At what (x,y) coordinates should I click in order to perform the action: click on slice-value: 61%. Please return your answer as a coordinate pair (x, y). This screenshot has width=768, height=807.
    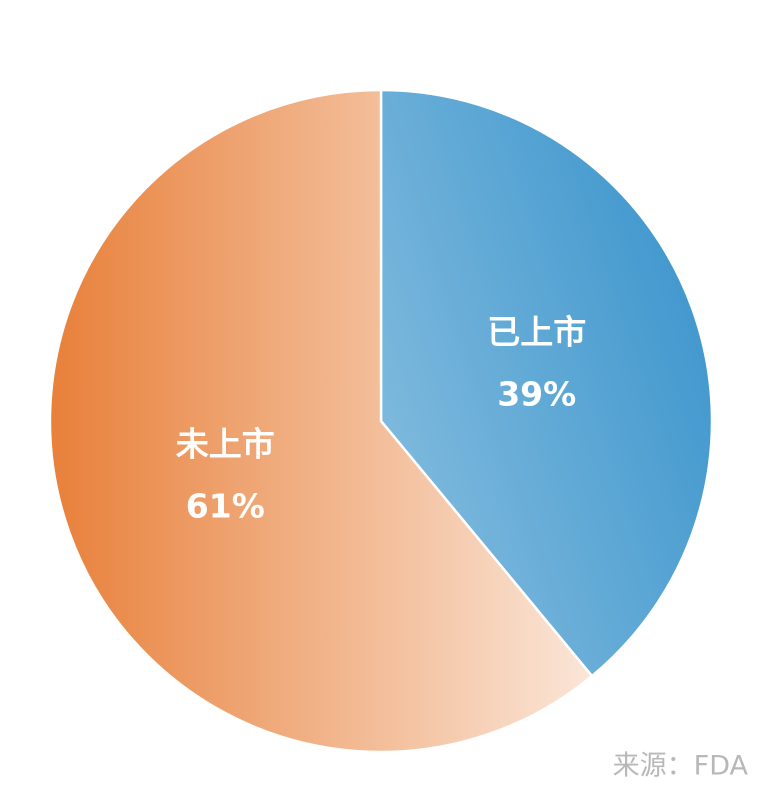
    Looking at the image, I should click on (225, 506).